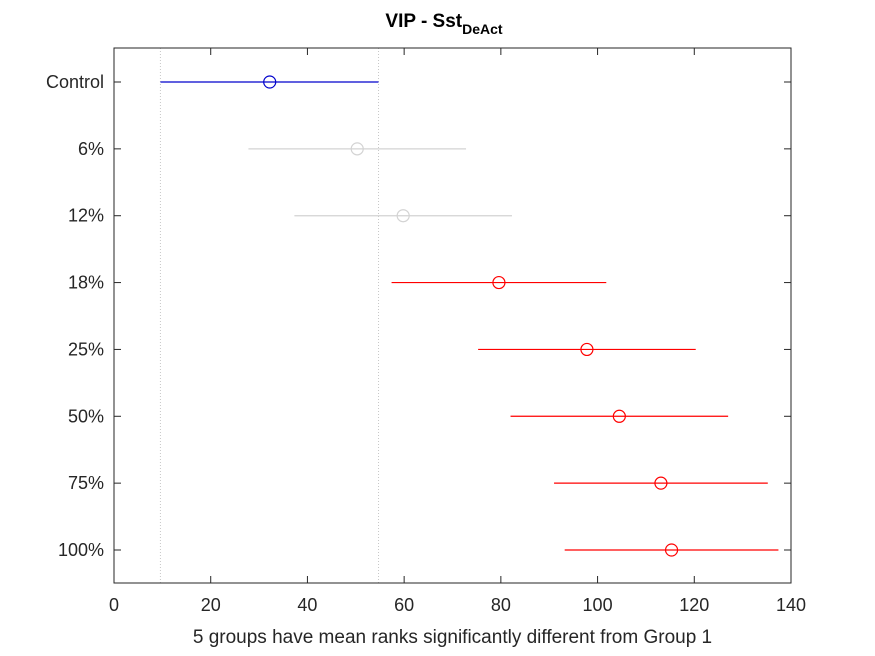 The width and height of the screenshot is (875, 656). Describe the element at coordinates (91, 149) in the screenshot. I see `y-tick-label: 6%` at that location.